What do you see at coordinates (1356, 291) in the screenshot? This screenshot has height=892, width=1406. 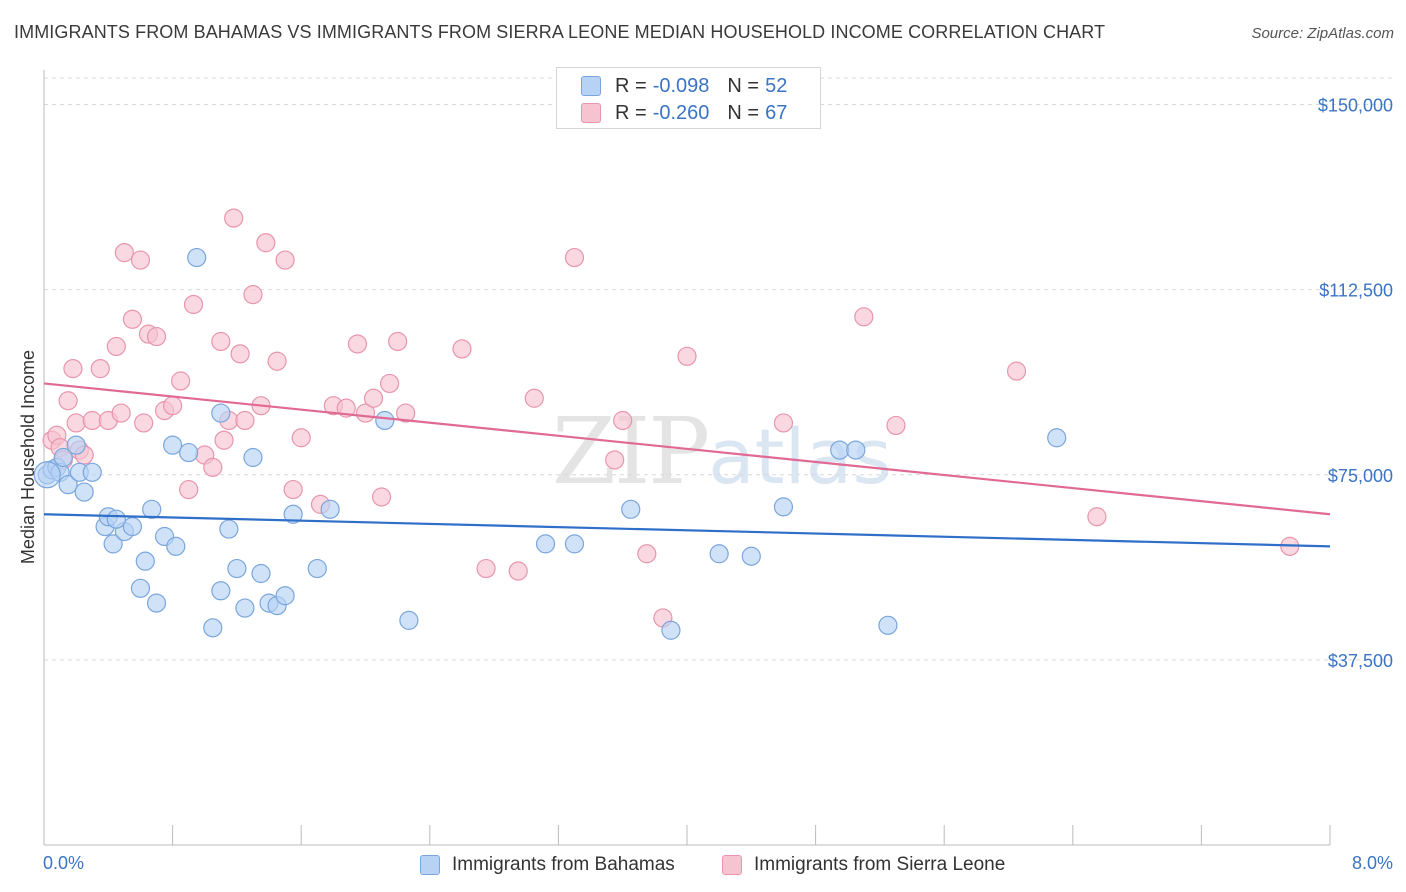 I see `y-tick-label: $112,500` at bounding box center [1356, 291].